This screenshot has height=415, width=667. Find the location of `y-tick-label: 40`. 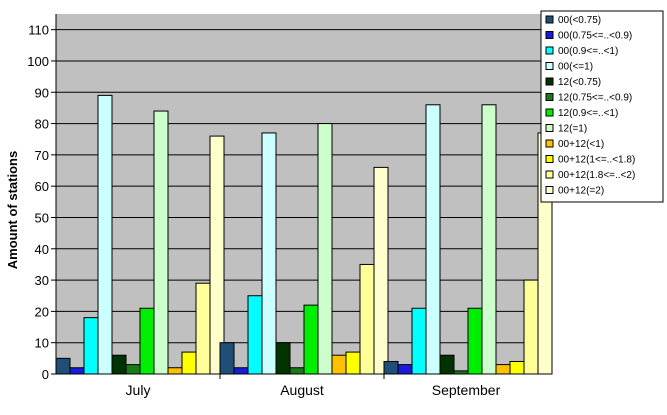

y-tick-label: 40 is located at coordinates (42, 249).